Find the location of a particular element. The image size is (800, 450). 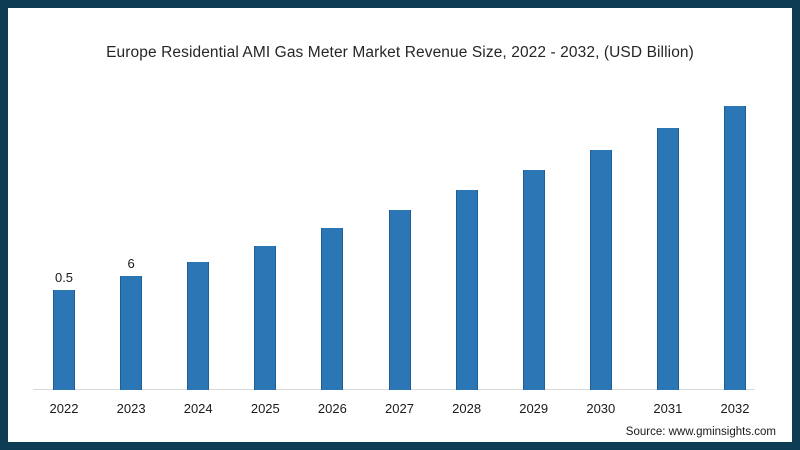

x-axis-label: 2023 is located at coordinates (131, 408).